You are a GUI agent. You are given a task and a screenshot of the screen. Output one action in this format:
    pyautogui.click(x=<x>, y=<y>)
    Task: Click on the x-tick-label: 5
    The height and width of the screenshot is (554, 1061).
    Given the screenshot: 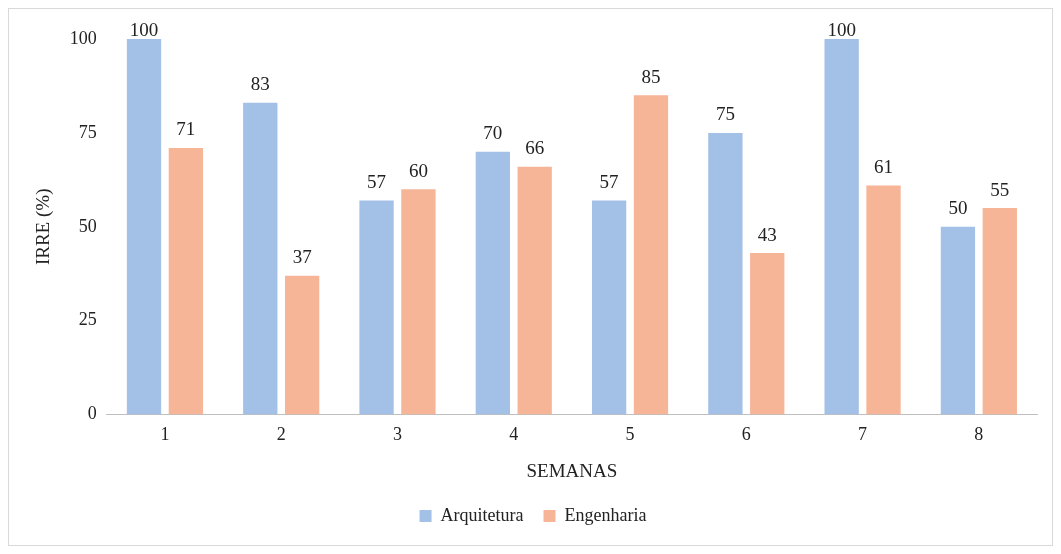 What is the action you would take?
    pyautogui.click(x=630, y=434)
    